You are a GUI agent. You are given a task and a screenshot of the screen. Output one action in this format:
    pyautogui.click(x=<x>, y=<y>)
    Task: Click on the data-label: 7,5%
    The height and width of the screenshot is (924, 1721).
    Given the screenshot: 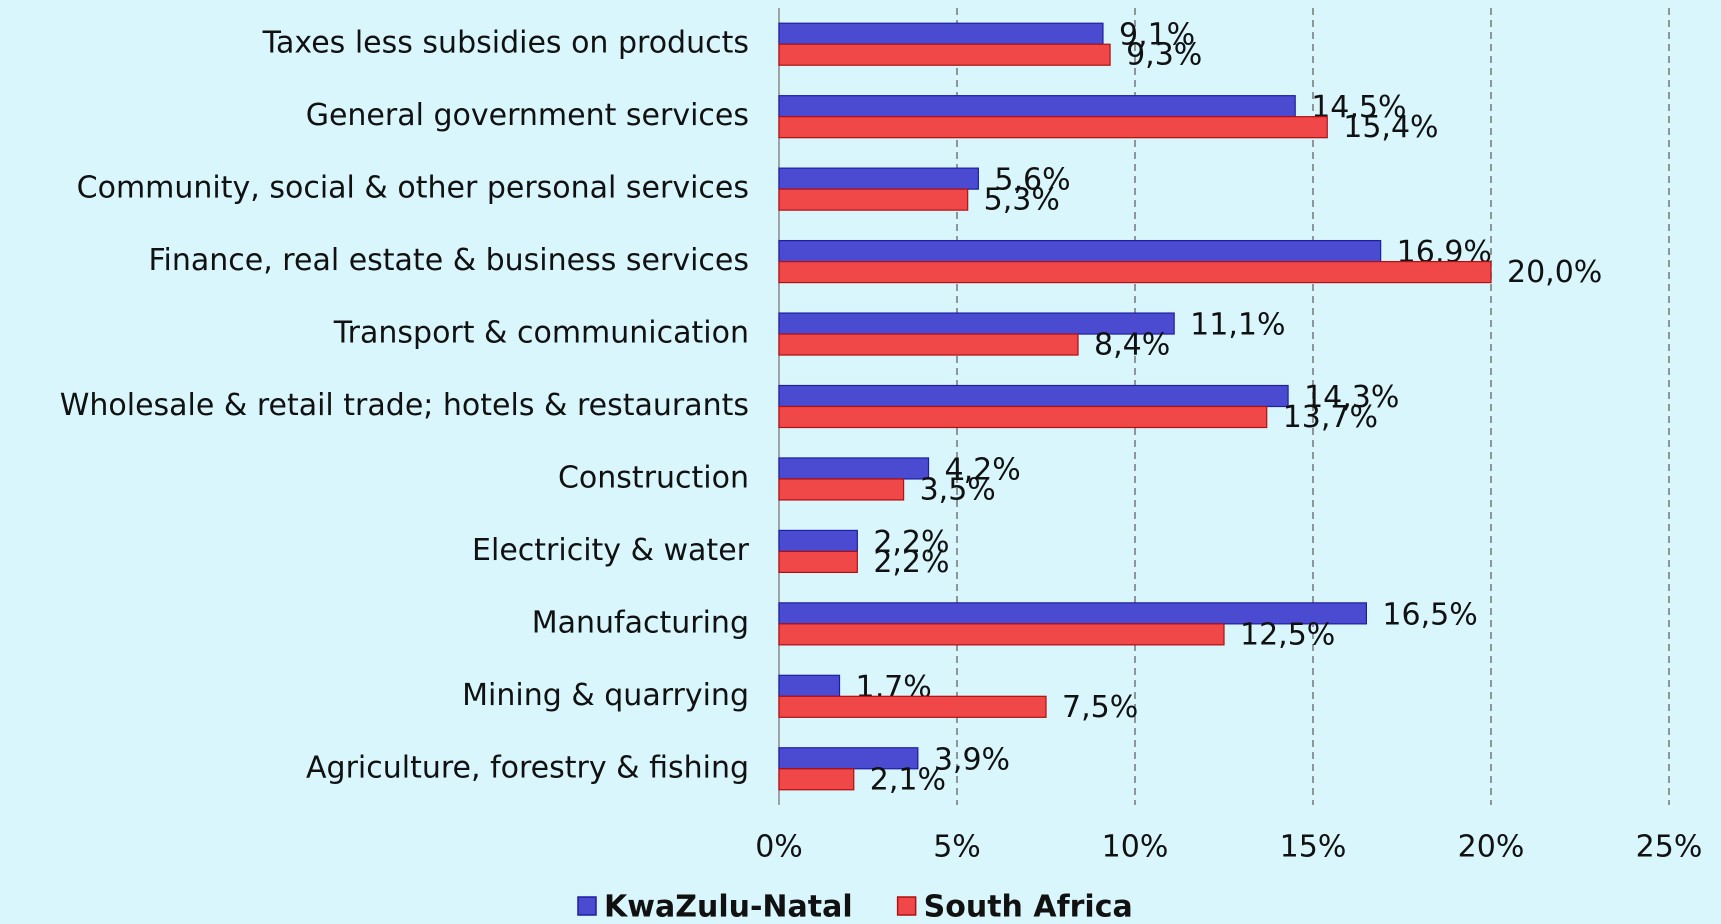 What is the action you would take?
    pyautogui.click(x=1100, y=707)
    